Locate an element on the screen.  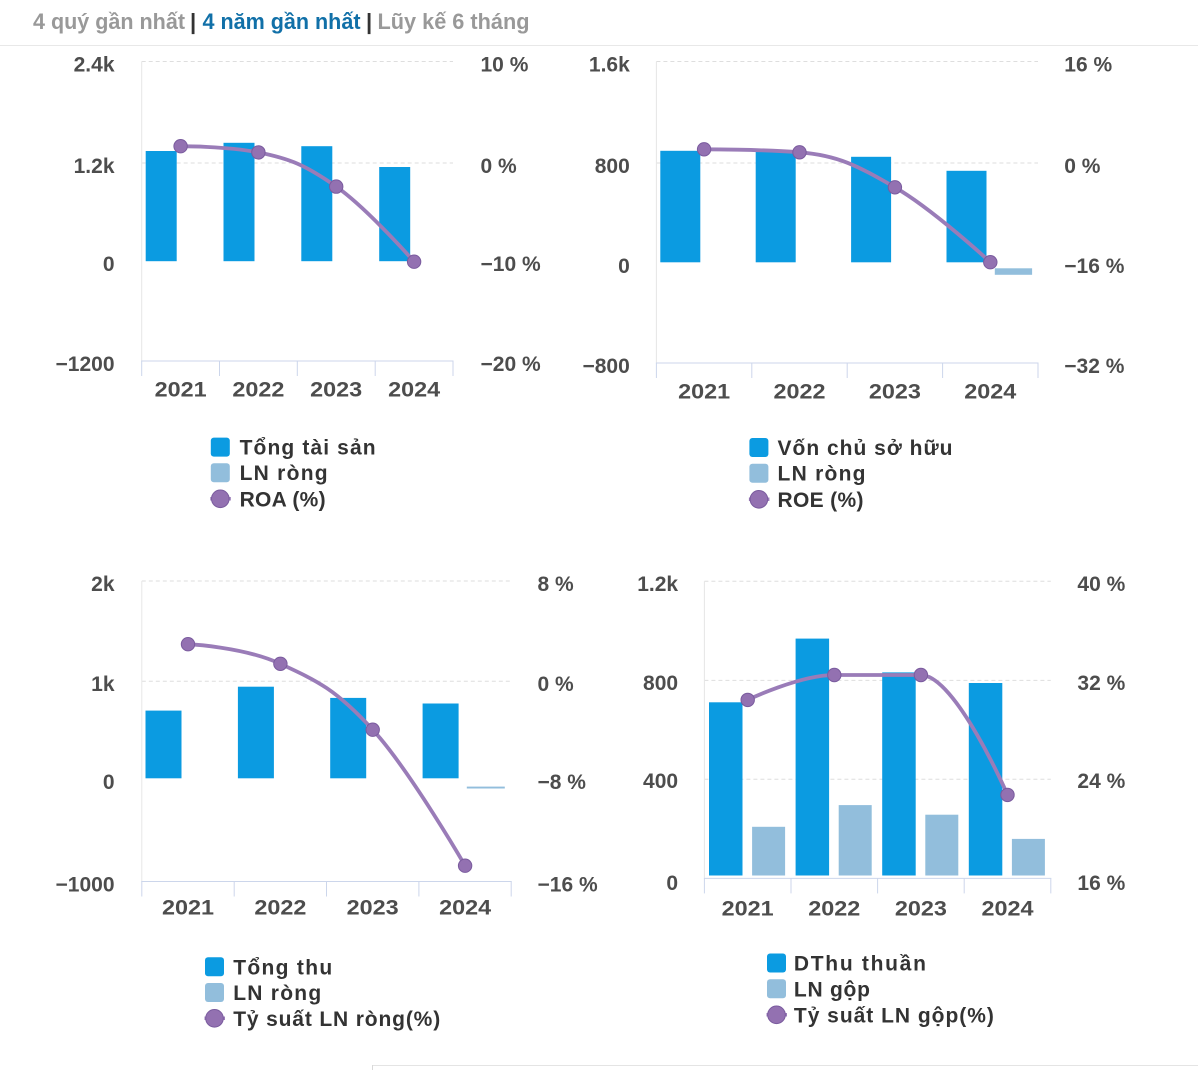
svg-text: −32 % is located at coordinates (1094, 366).